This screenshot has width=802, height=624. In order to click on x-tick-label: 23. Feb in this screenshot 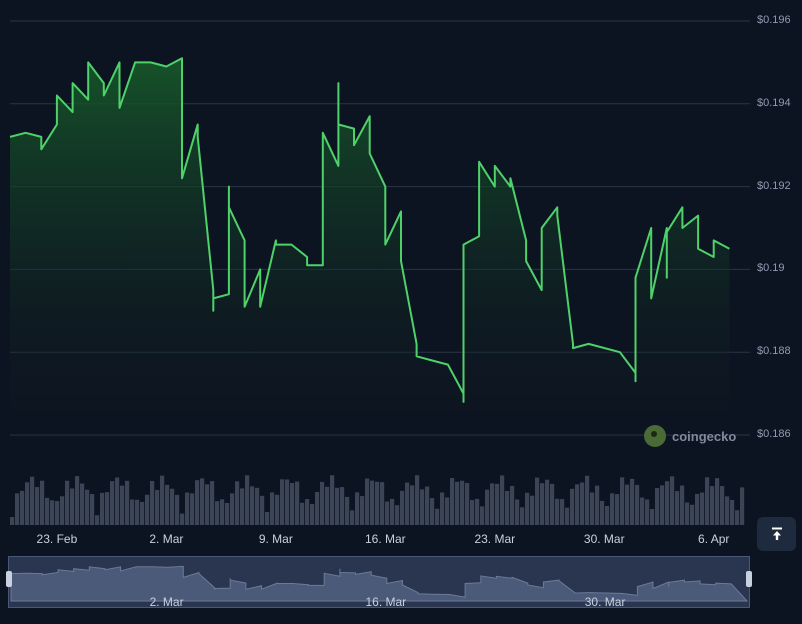, I will do `click(57, 539)`.